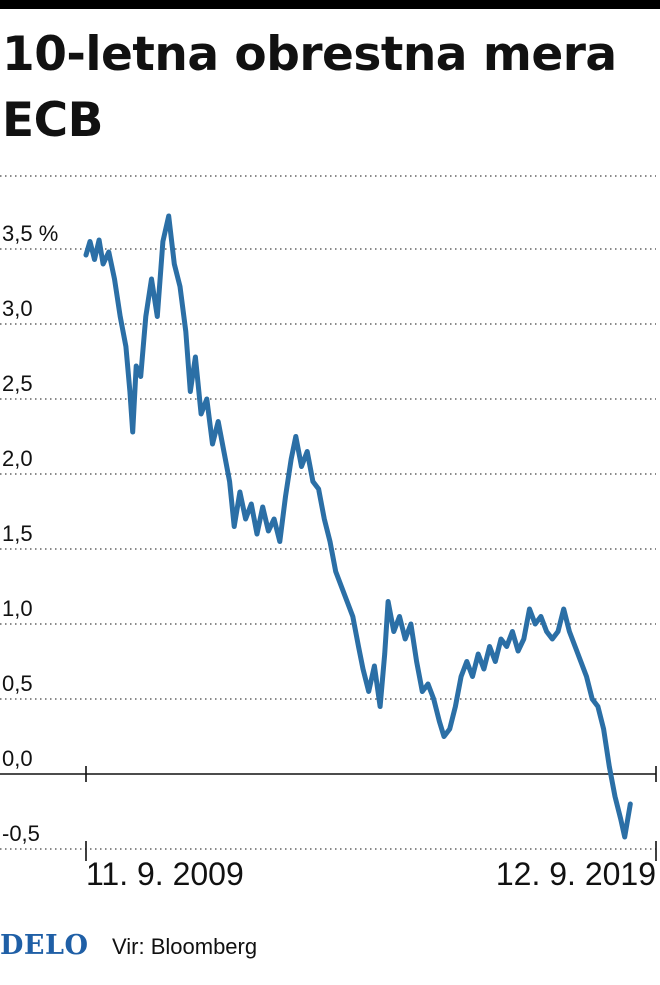 Image resolution: width=660 pixels, height=985 pixels. I want to click on top-rule, so click(330, 4).